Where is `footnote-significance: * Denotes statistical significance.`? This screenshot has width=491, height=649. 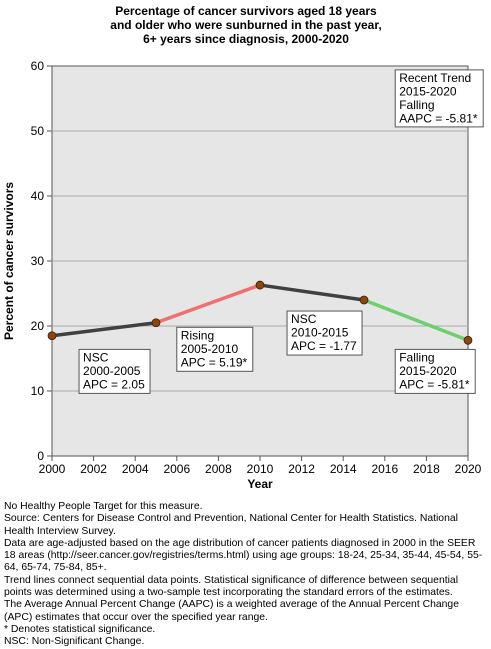 footnote-significance: * Denotes statistical significance. is located at coordinates (80, 629).